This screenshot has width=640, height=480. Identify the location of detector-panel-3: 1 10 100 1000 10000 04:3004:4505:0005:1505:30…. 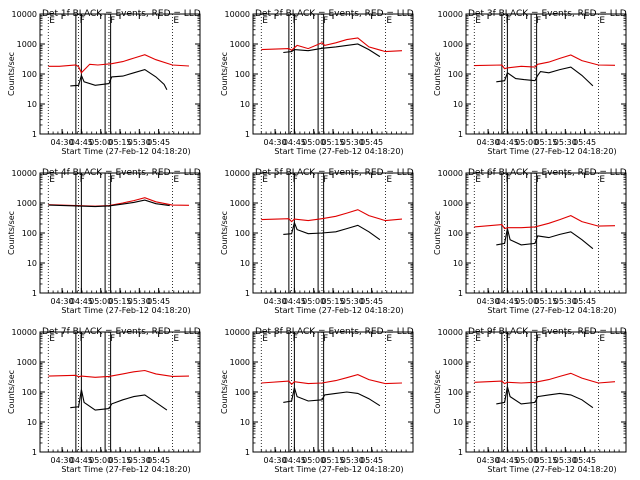
(530, 82).